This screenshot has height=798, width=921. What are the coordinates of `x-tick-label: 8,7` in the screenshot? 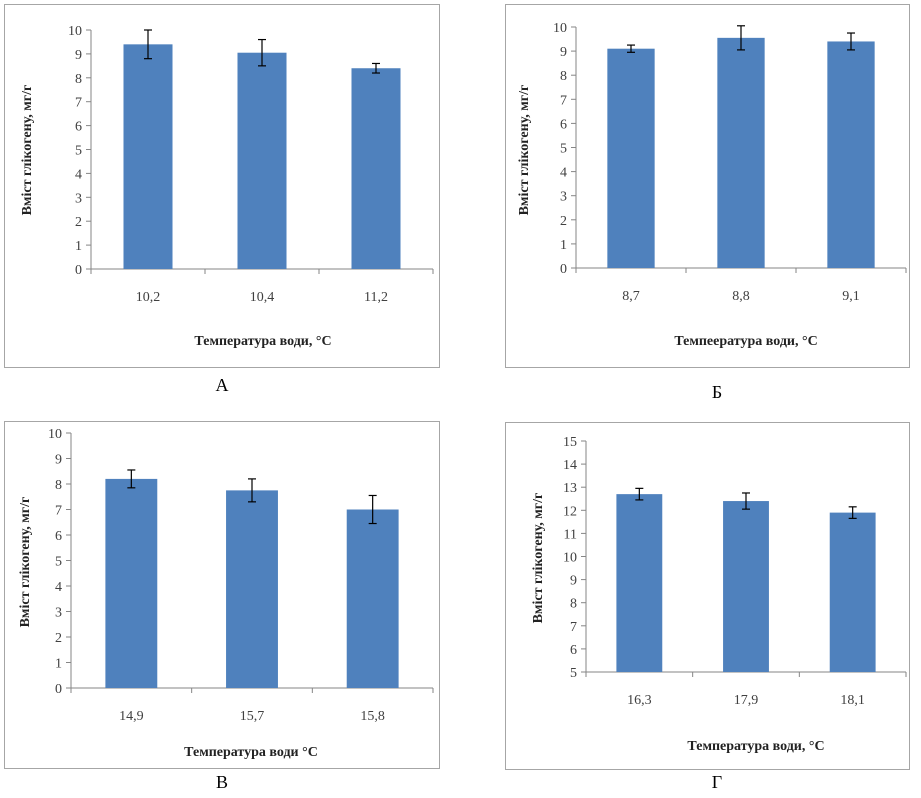 It's located at (631, 296).